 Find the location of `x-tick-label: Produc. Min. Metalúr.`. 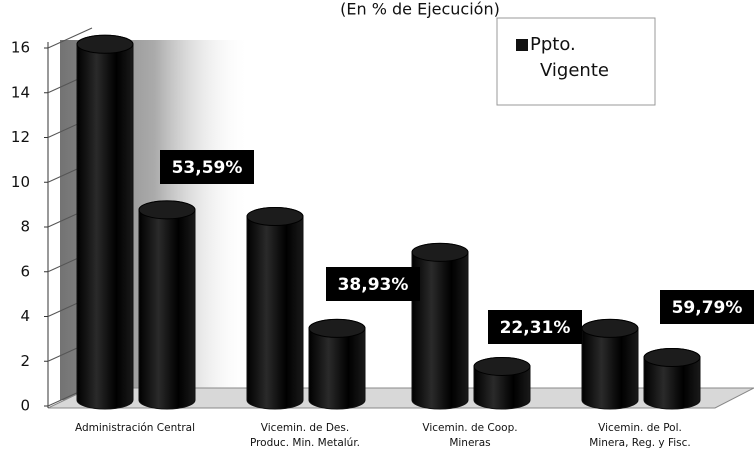

x-tick-label: Produc. Min. Metalúr. is located at coordinates (305, 443).